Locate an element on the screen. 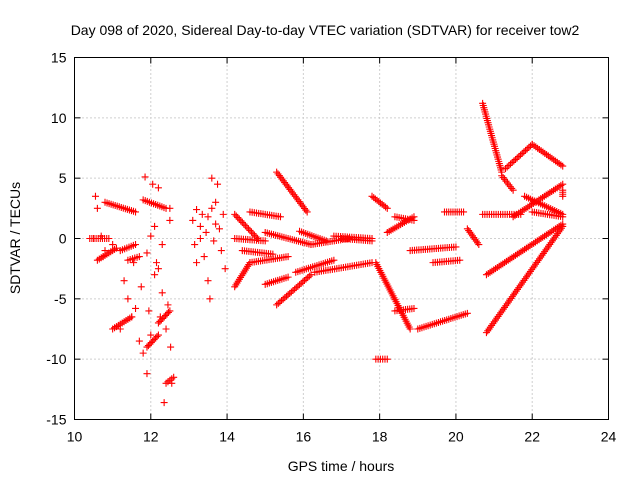  x-tick-label: 14 is located at coordinates (227, 437).